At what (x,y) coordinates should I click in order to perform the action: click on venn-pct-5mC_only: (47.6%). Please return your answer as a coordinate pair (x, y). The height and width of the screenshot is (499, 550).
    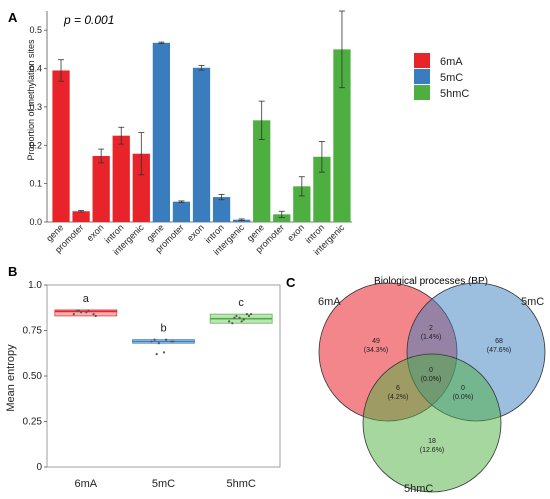
    Looking at the image, I should click on (499, 350).